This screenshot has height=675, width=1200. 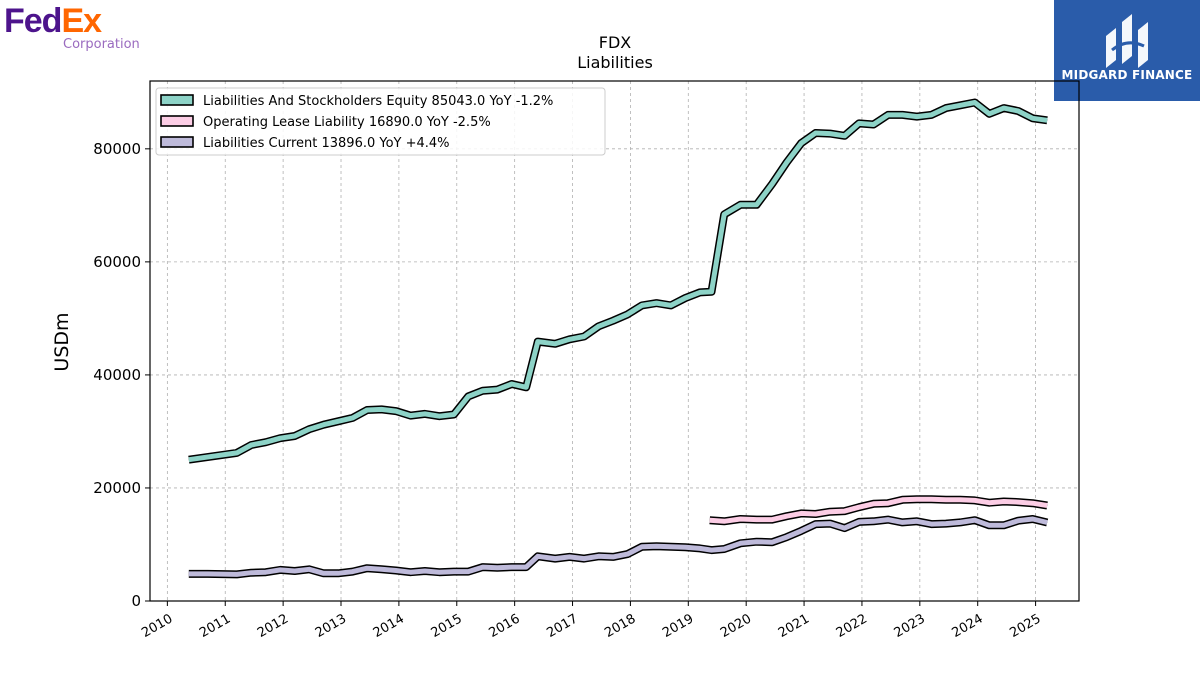 I want to click on y-tick-label: 20000, so click(x=117, y=488).